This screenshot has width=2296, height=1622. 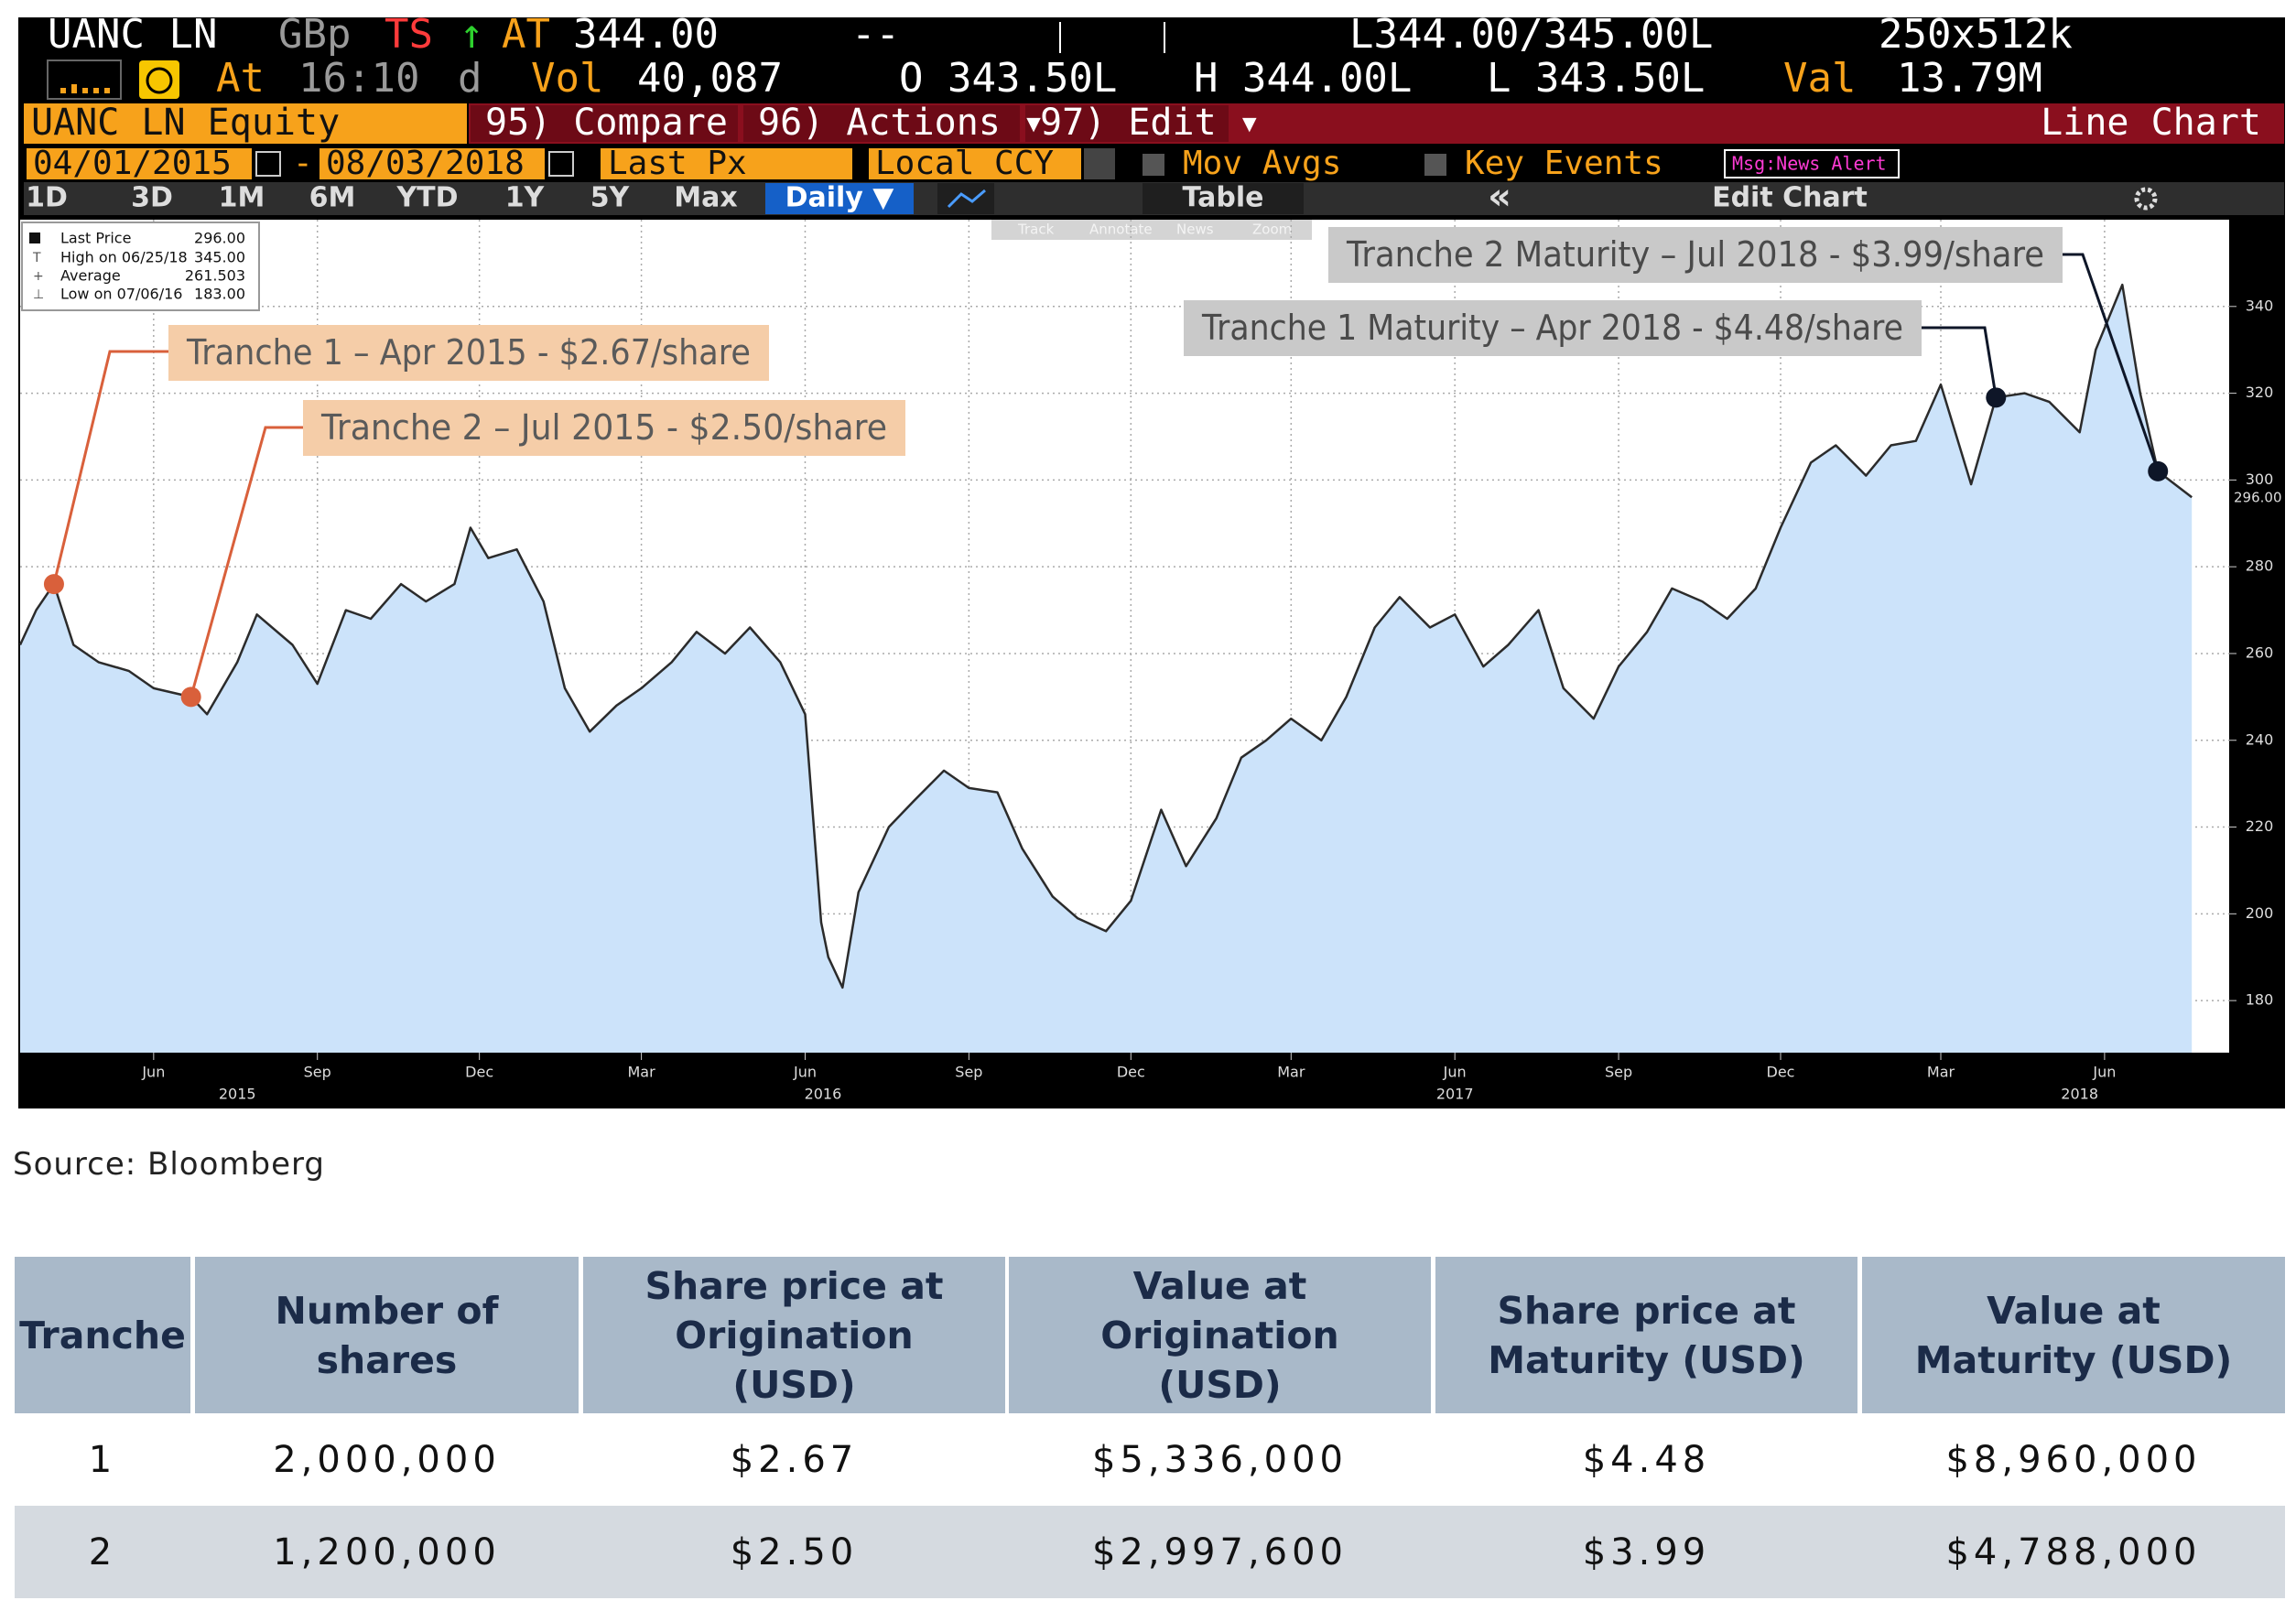 I want to click on edit-button, so click(x=1127, y=124).